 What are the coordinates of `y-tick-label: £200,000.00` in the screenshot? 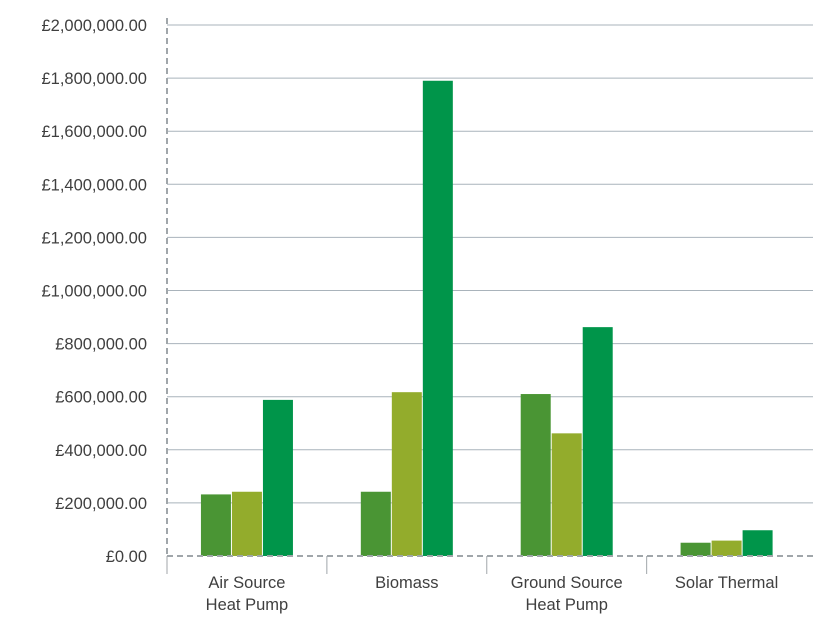 It's located at (101, 504).